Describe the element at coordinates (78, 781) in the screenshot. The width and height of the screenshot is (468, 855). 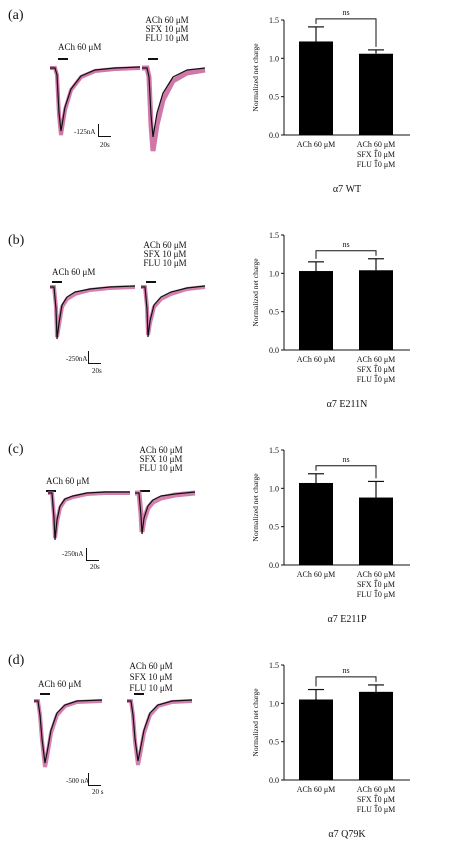
I see `scale-current-label: -500 nA` at that location.